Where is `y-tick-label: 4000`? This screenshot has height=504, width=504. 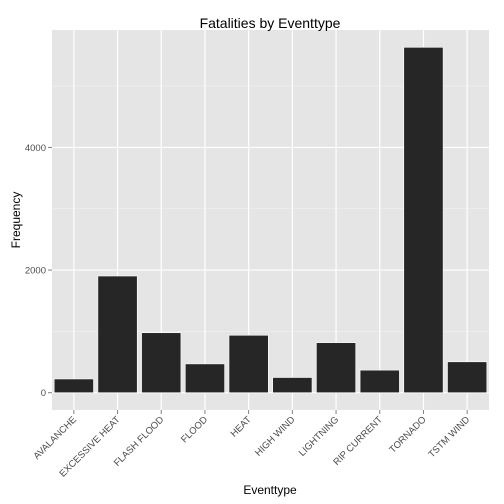 y-tick-label: 4000 is located at coordinates (35, 148).